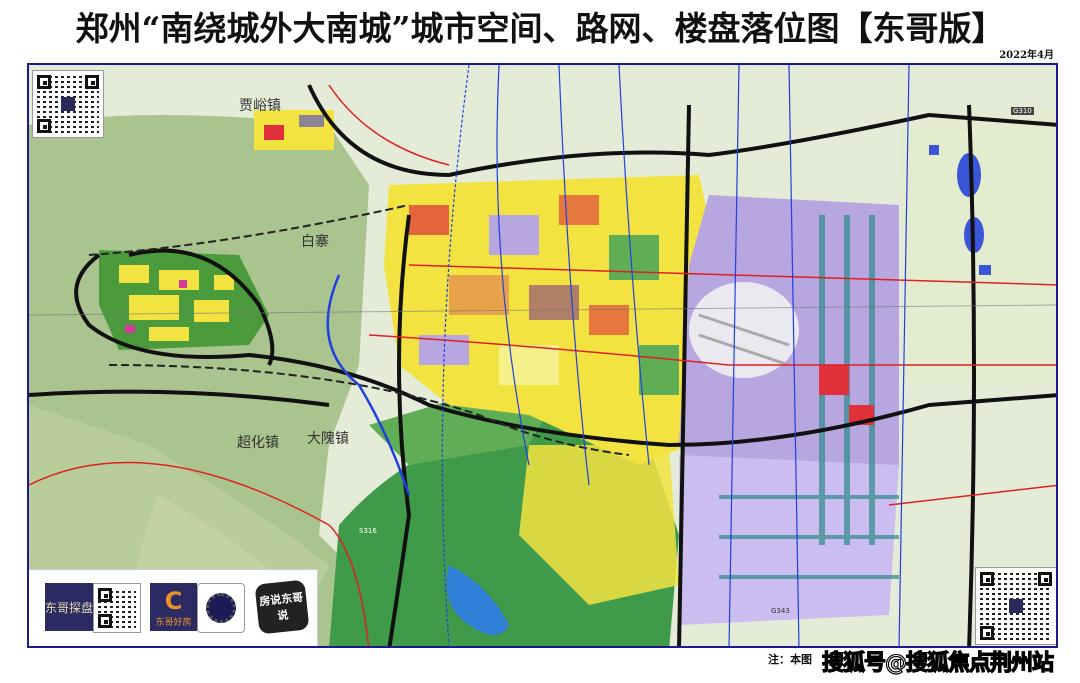 The image size is (1080, 683). I want to click on highway-label: G310, so click(1022, 111).